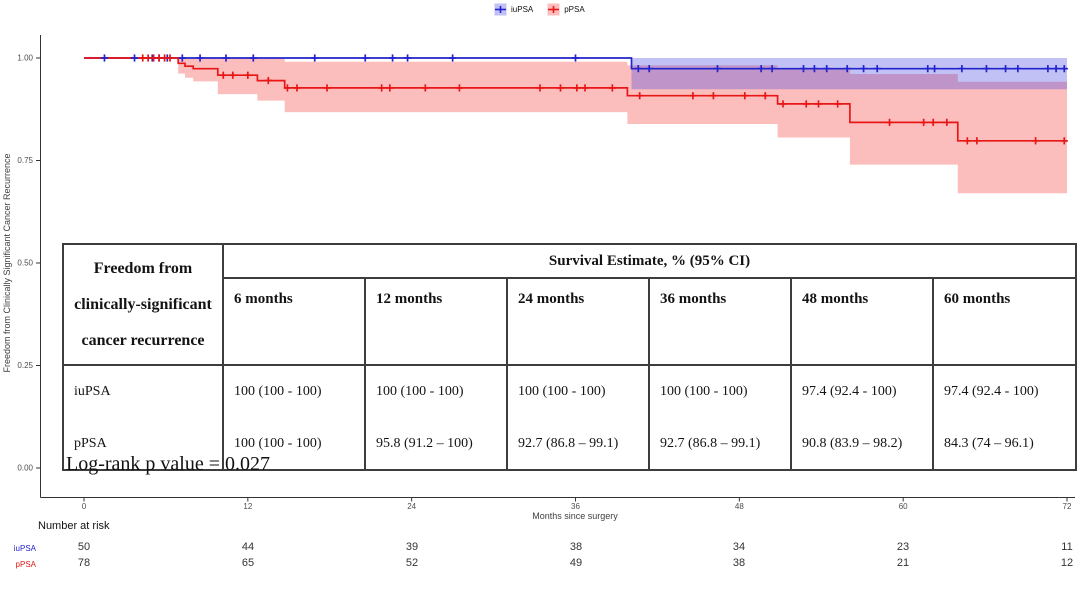 The width and height of the screenshot is (1080, 589). I want to click on x-tick-label: 24, so click(411, 506).